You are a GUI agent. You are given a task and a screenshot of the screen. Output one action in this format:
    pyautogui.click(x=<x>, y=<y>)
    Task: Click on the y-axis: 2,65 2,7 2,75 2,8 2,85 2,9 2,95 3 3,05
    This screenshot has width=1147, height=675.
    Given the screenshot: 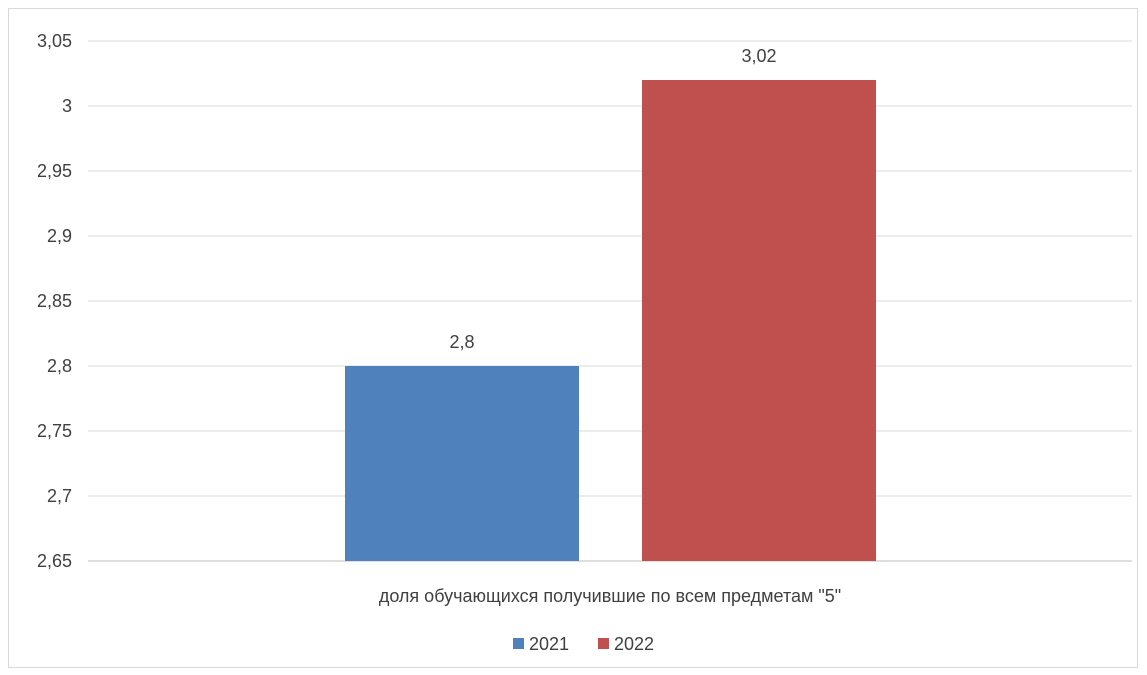 What is the action you would take?
    pyautogui.click(x=54, y=301)
    